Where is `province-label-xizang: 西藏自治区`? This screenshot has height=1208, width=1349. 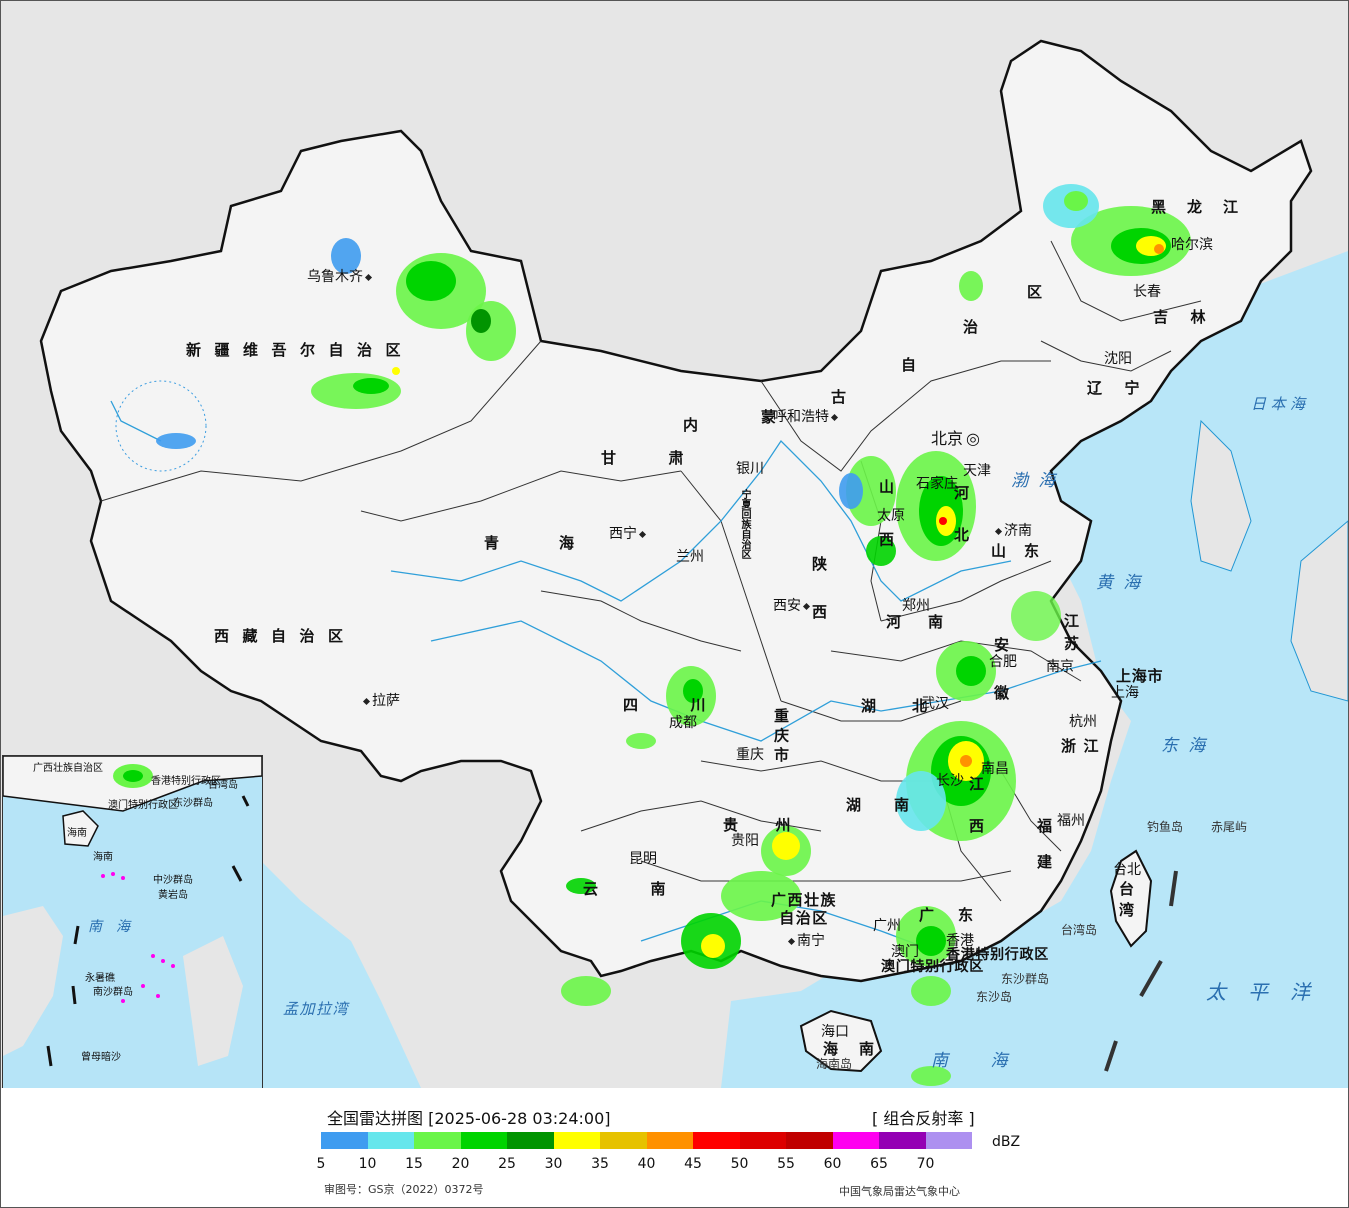
province-label-xizang: 西藏自治区 is located at coordinates (285, 636).